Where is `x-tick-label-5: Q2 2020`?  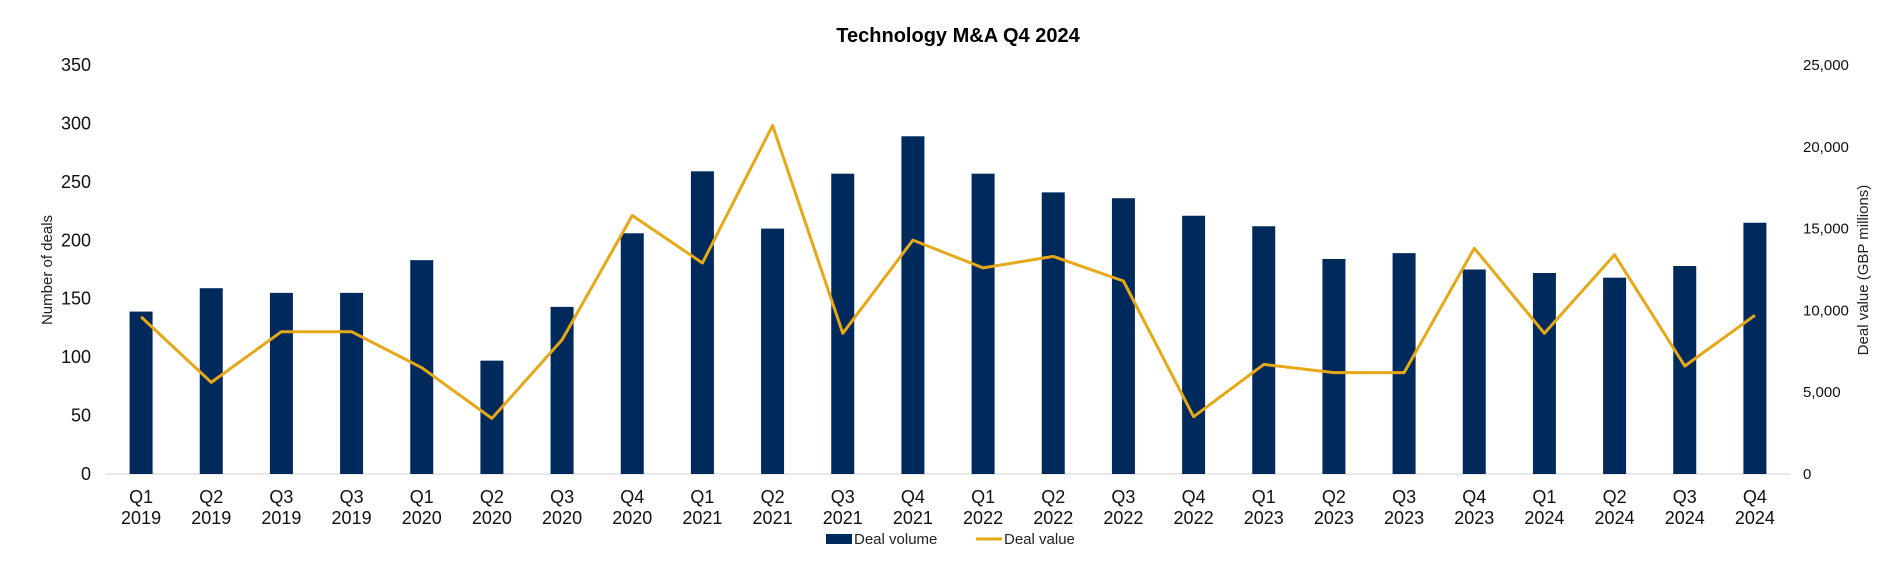 x-tick-label-5: Q2 2020 is located at coordinates (492, 507).